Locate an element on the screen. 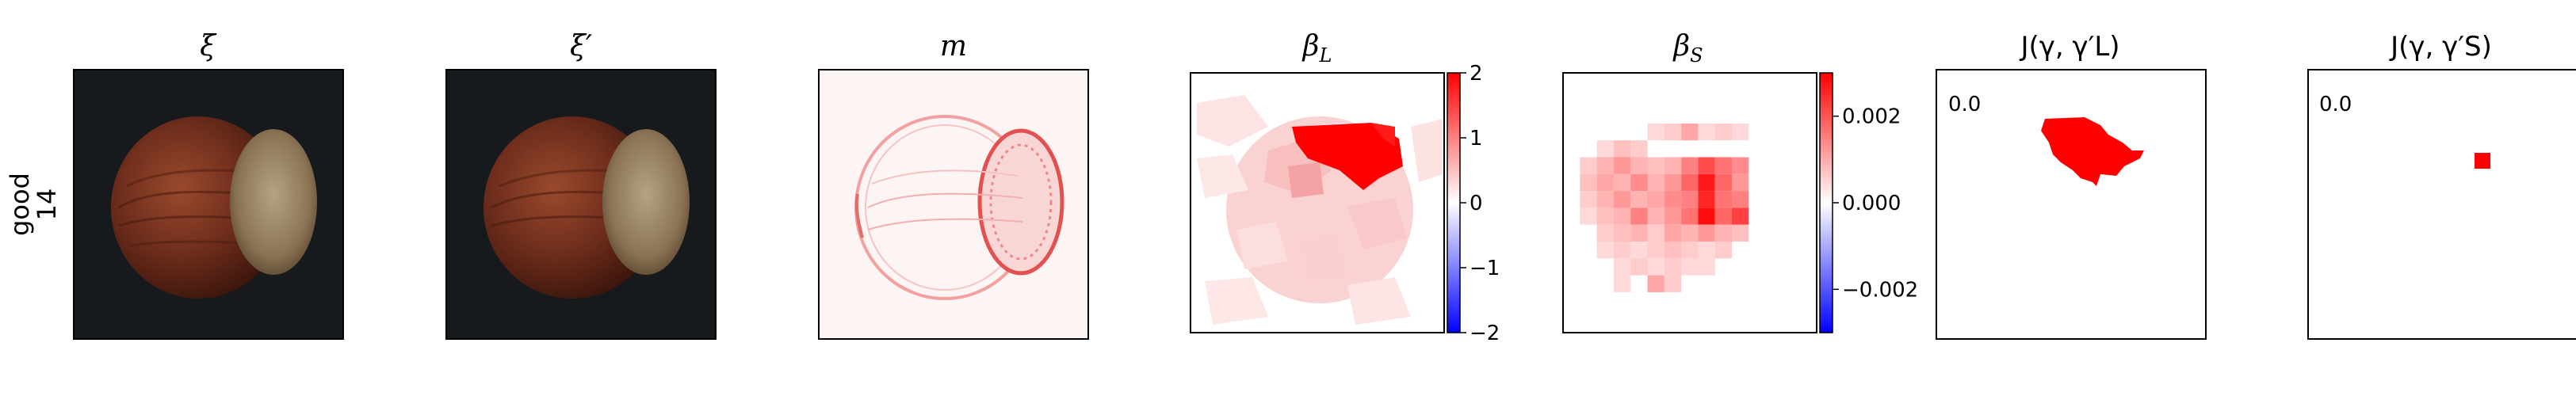 This screenshot has height=396, width=2576. panel-title-J-L: J(γ, γ′L) is located at coordinates (2069, 47).